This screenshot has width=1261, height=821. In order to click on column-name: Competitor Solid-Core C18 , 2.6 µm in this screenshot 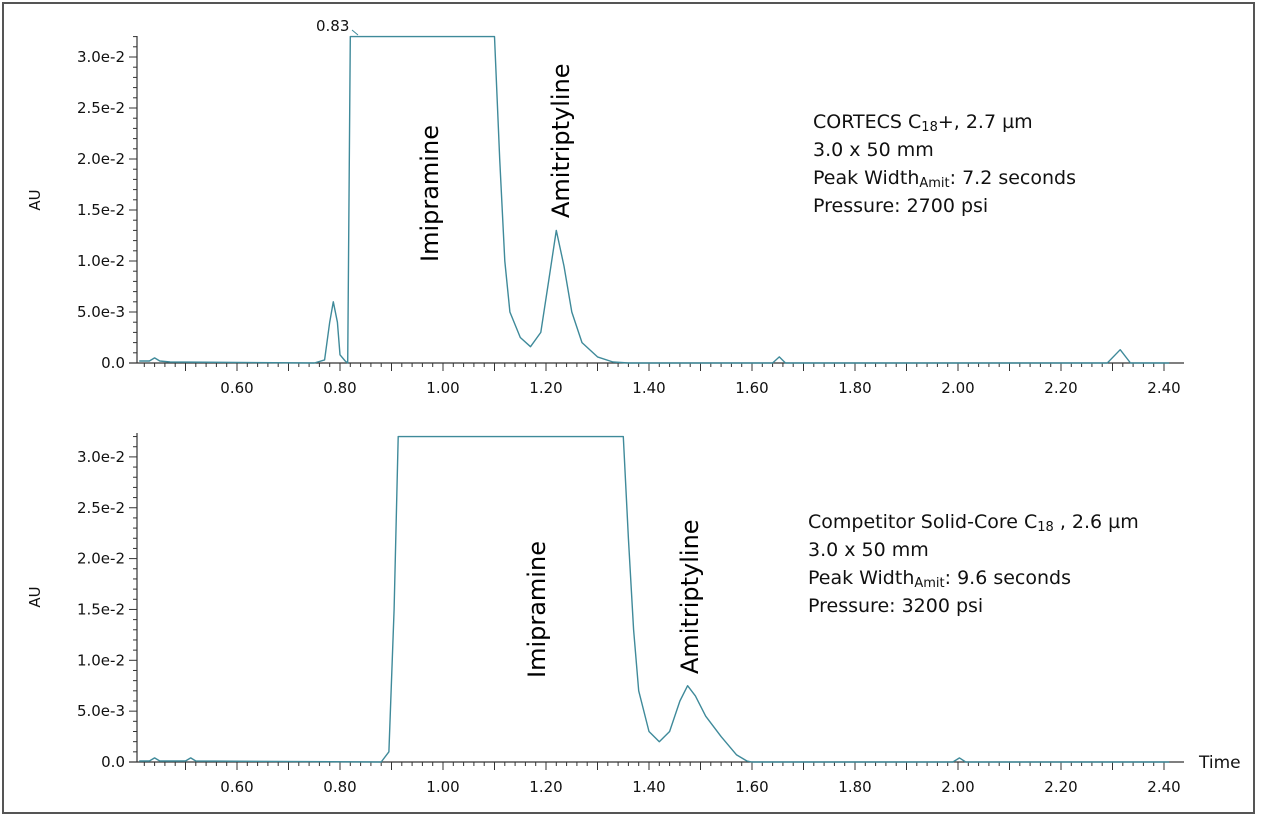, I will do `click(973, 523)`.